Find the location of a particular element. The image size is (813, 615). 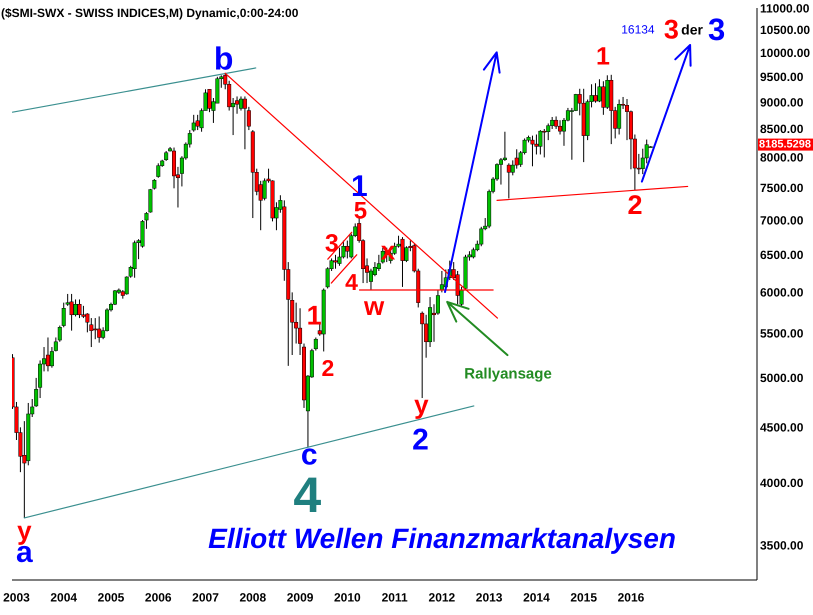

x-tick-label: 2006 is located at coordinates (158, 597).